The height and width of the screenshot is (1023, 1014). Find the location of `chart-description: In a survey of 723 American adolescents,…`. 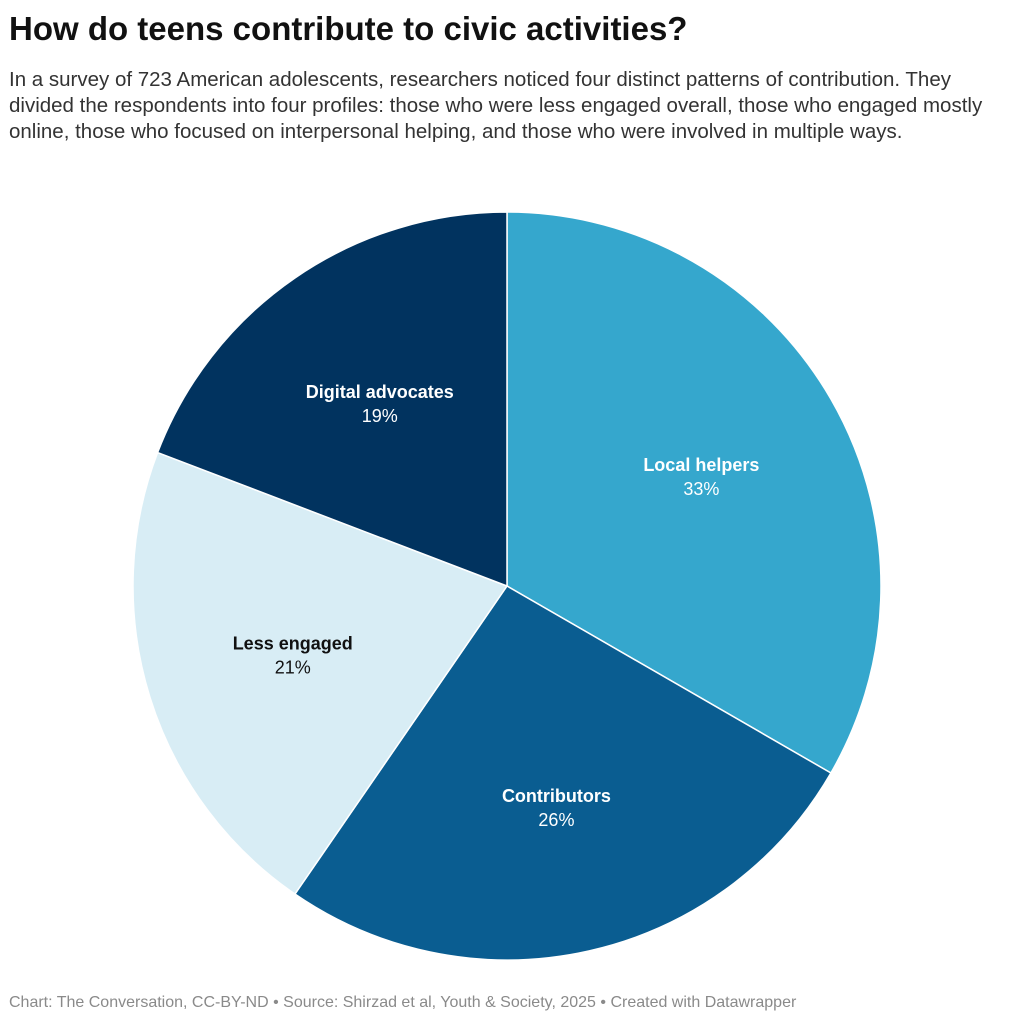

chart-description: In a survey of 723 American adolescents,… is located at coordinates (496, 105).